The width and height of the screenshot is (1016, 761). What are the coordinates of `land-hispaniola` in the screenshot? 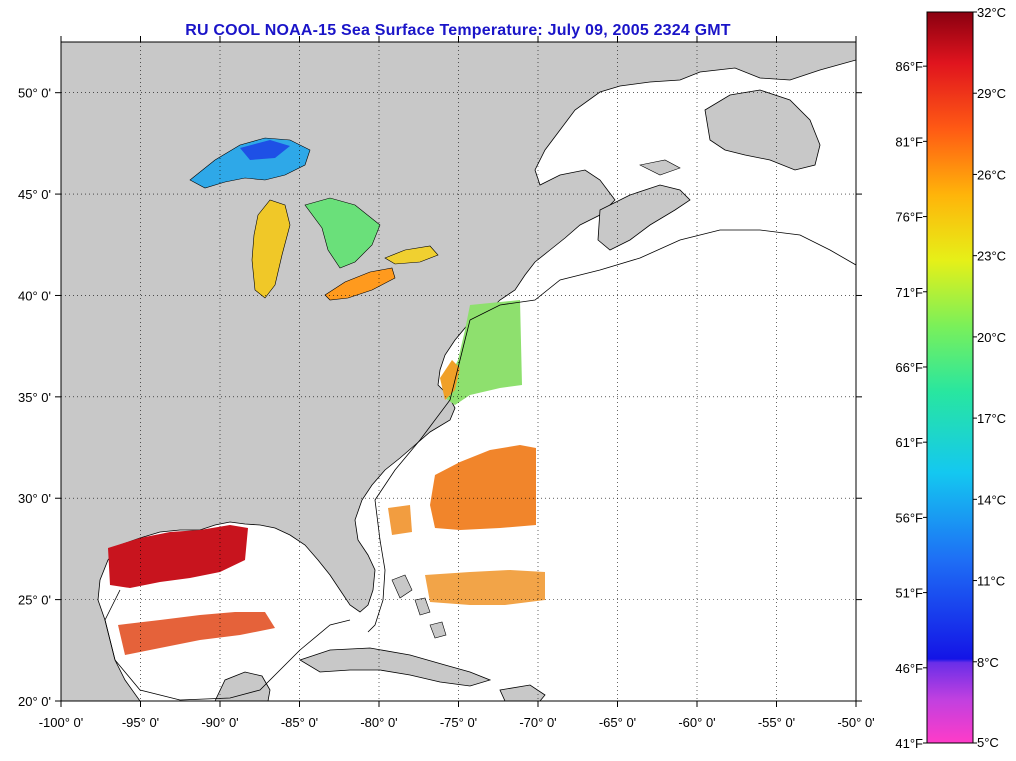 It's located at (522, 692).